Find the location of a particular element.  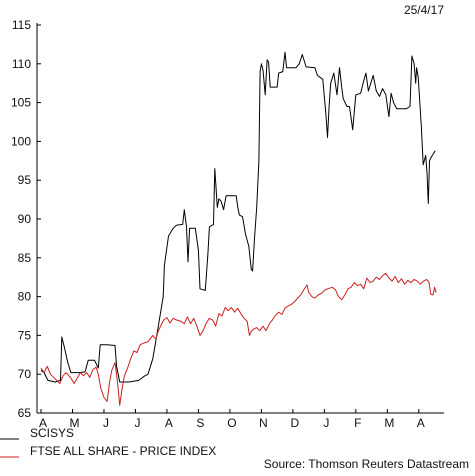

y-tick-label: 100 is located at coordinates (21, 141).